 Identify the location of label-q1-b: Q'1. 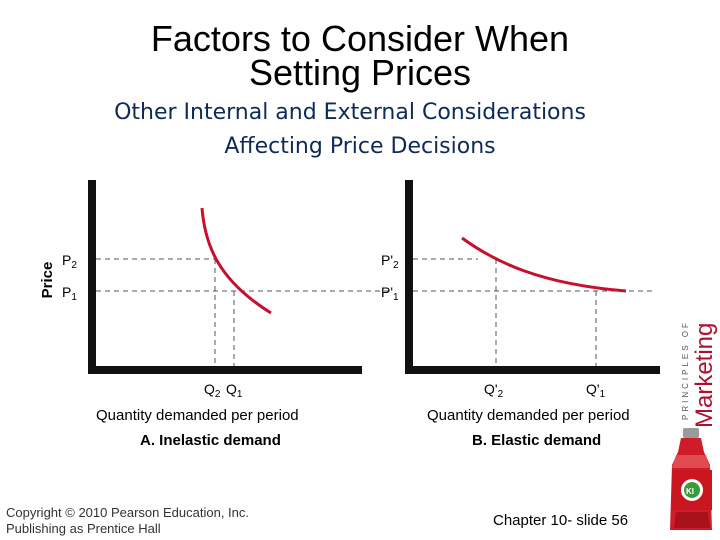
(596, 390).